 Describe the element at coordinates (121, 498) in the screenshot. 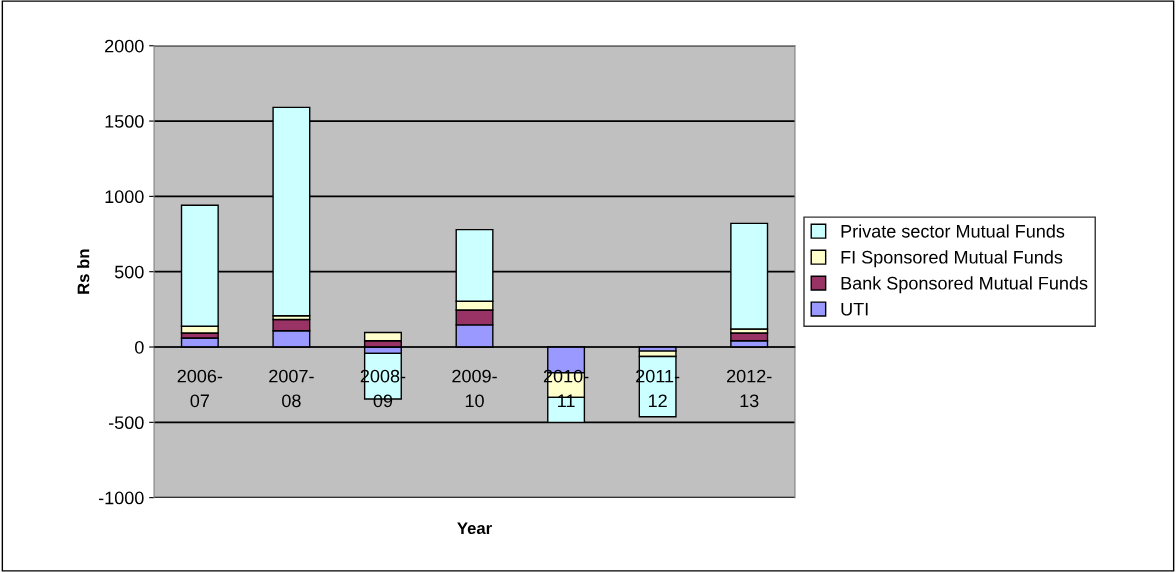

I see `y-tick-label: -1000` at that location.